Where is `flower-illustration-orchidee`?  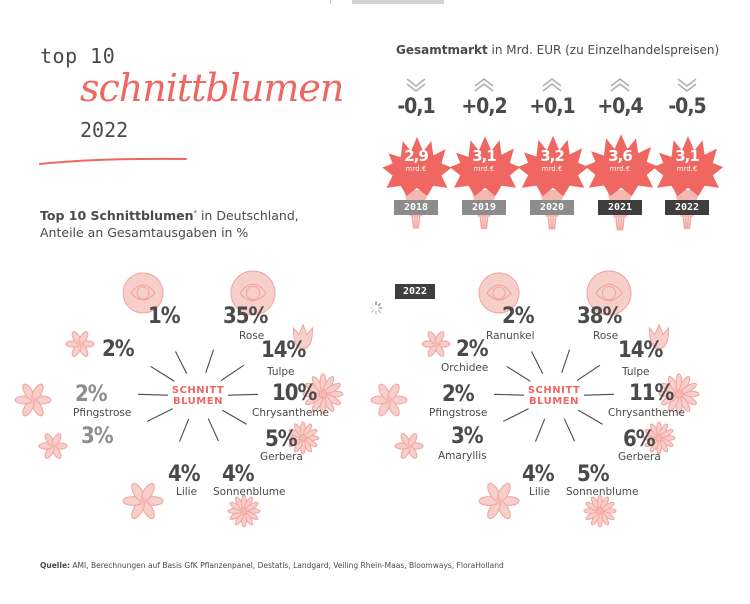
flower-illustration-orchidee is located at coordinates (436, 344).